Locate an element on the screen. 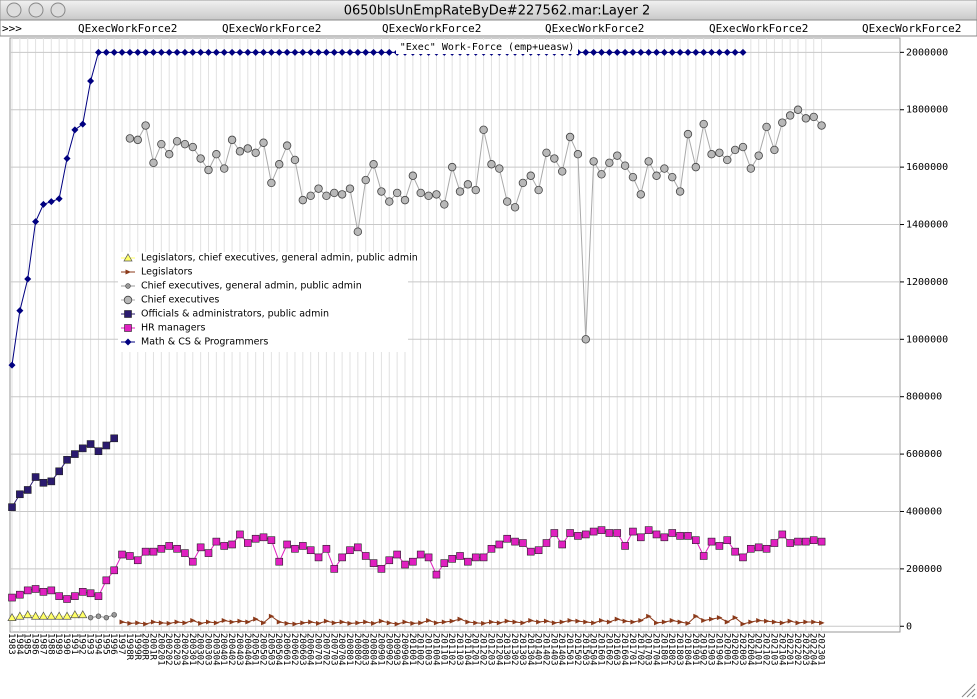 This screenshot has width=977, height=699. x-tick-label: 1998R is located at coordinates (129, 647).